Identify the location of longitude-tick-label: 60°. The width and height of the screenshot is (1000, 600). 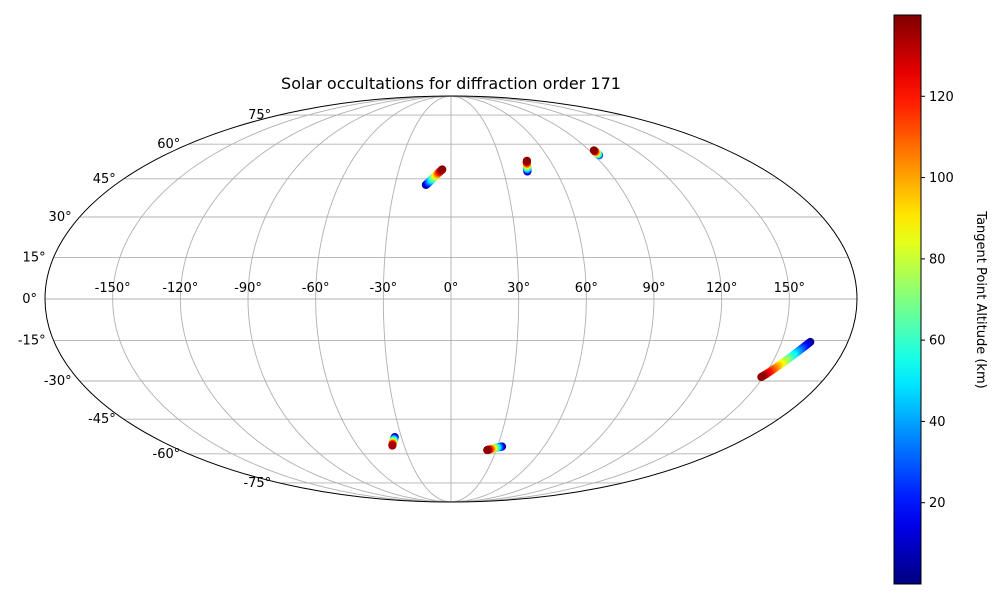
(586, 288).